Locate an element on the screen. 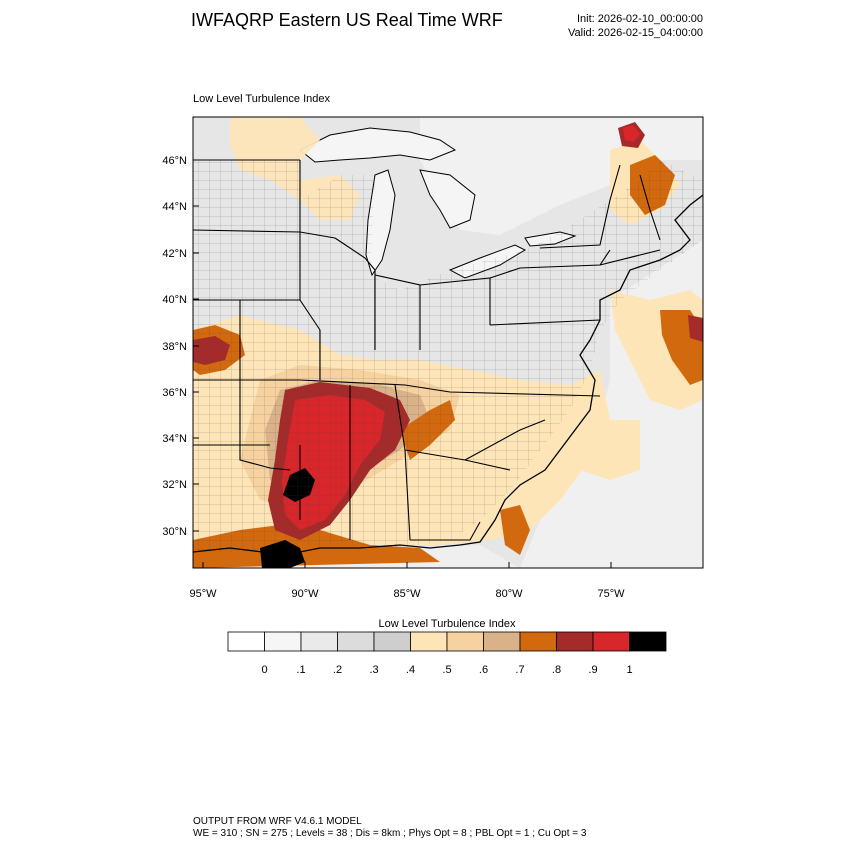 The image size is (850, 850). colorbar-title: Low Level Turbulence Index is located at coordinates (447, 624).